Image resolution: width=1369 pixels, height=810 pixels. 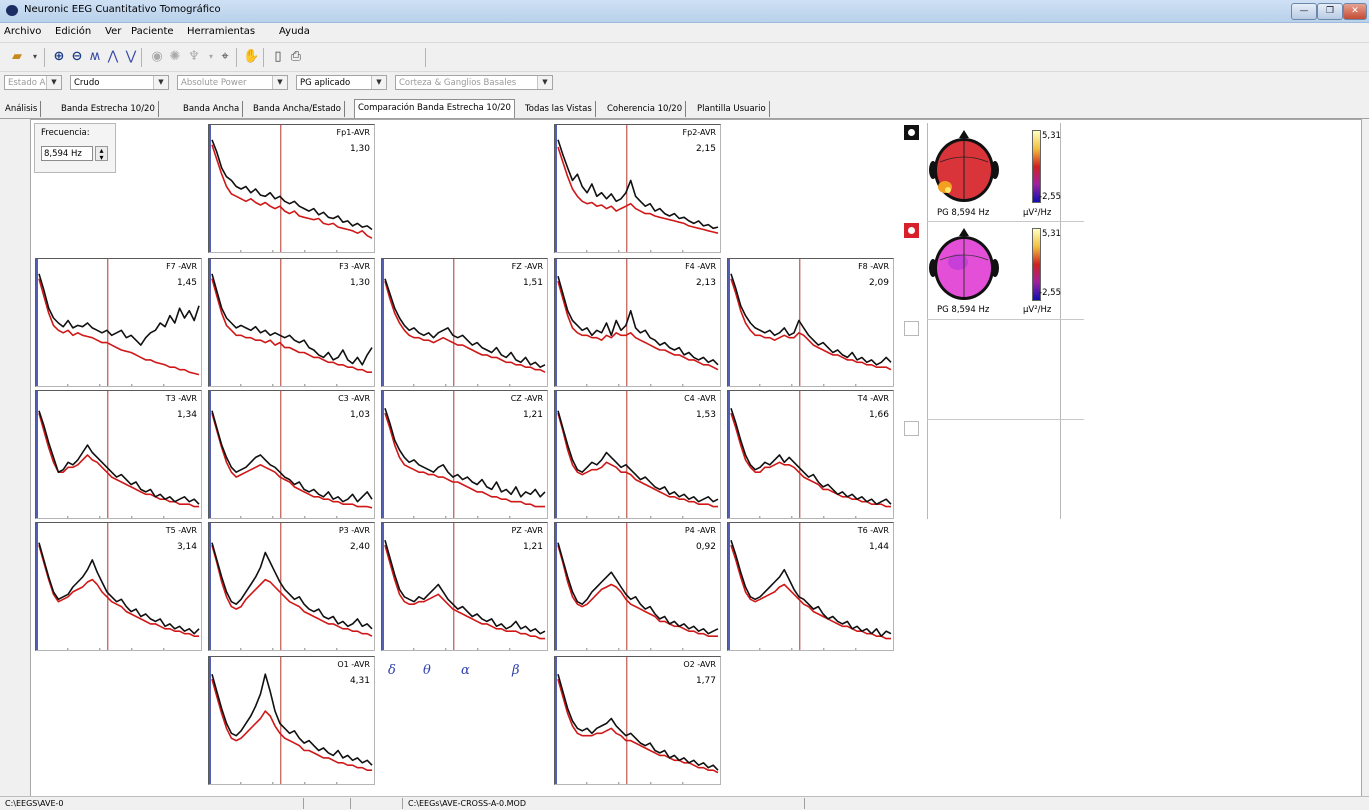 What do you see at coordinates (294, 31) in the screenshot?
I see `menu-ayuda: Ayuda` at bounding box center [294, 31].